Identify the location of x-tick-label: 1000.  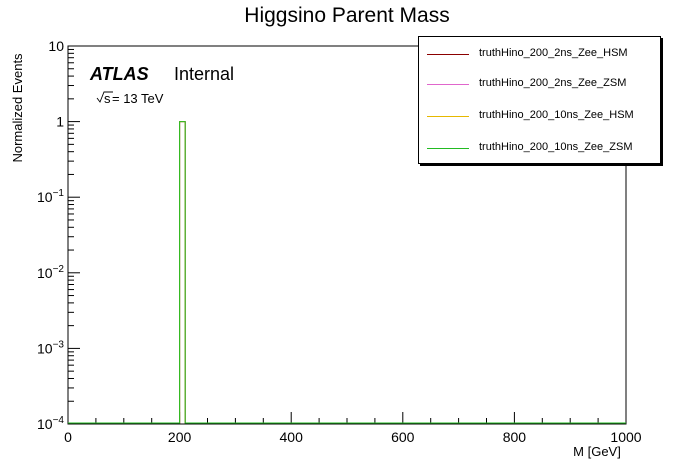
(625, 437).